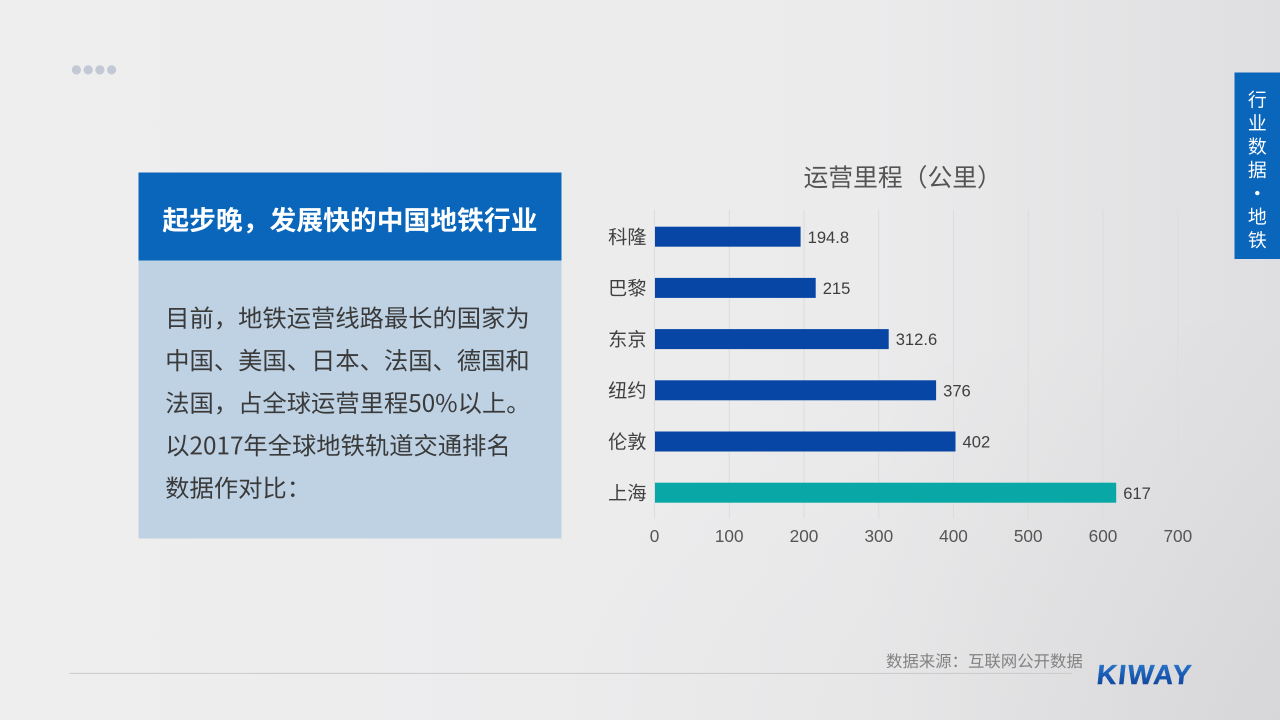 Image resolution: width=1280 pixels, height=720 pixels. What do you see at coordinates (1103, 536) in the screenshot?
I see `svg-text: 600` at bounding box center [1103, 536].